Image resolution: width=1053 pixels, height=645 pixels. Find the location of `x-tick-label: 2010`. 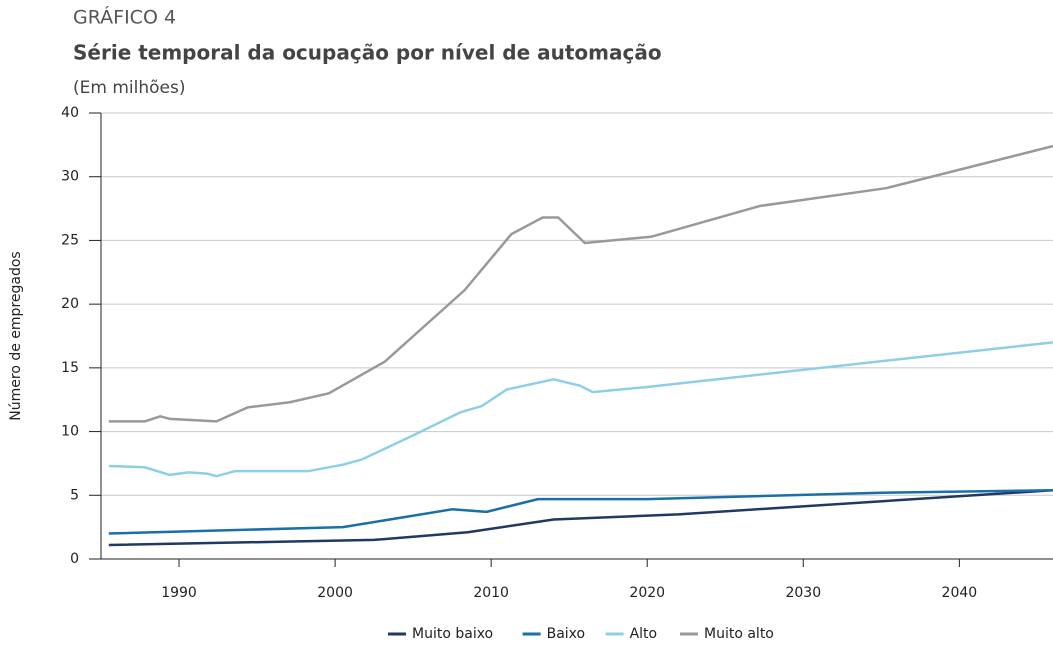

x-tick-label: 2010 is located at coordinates (491, 593).